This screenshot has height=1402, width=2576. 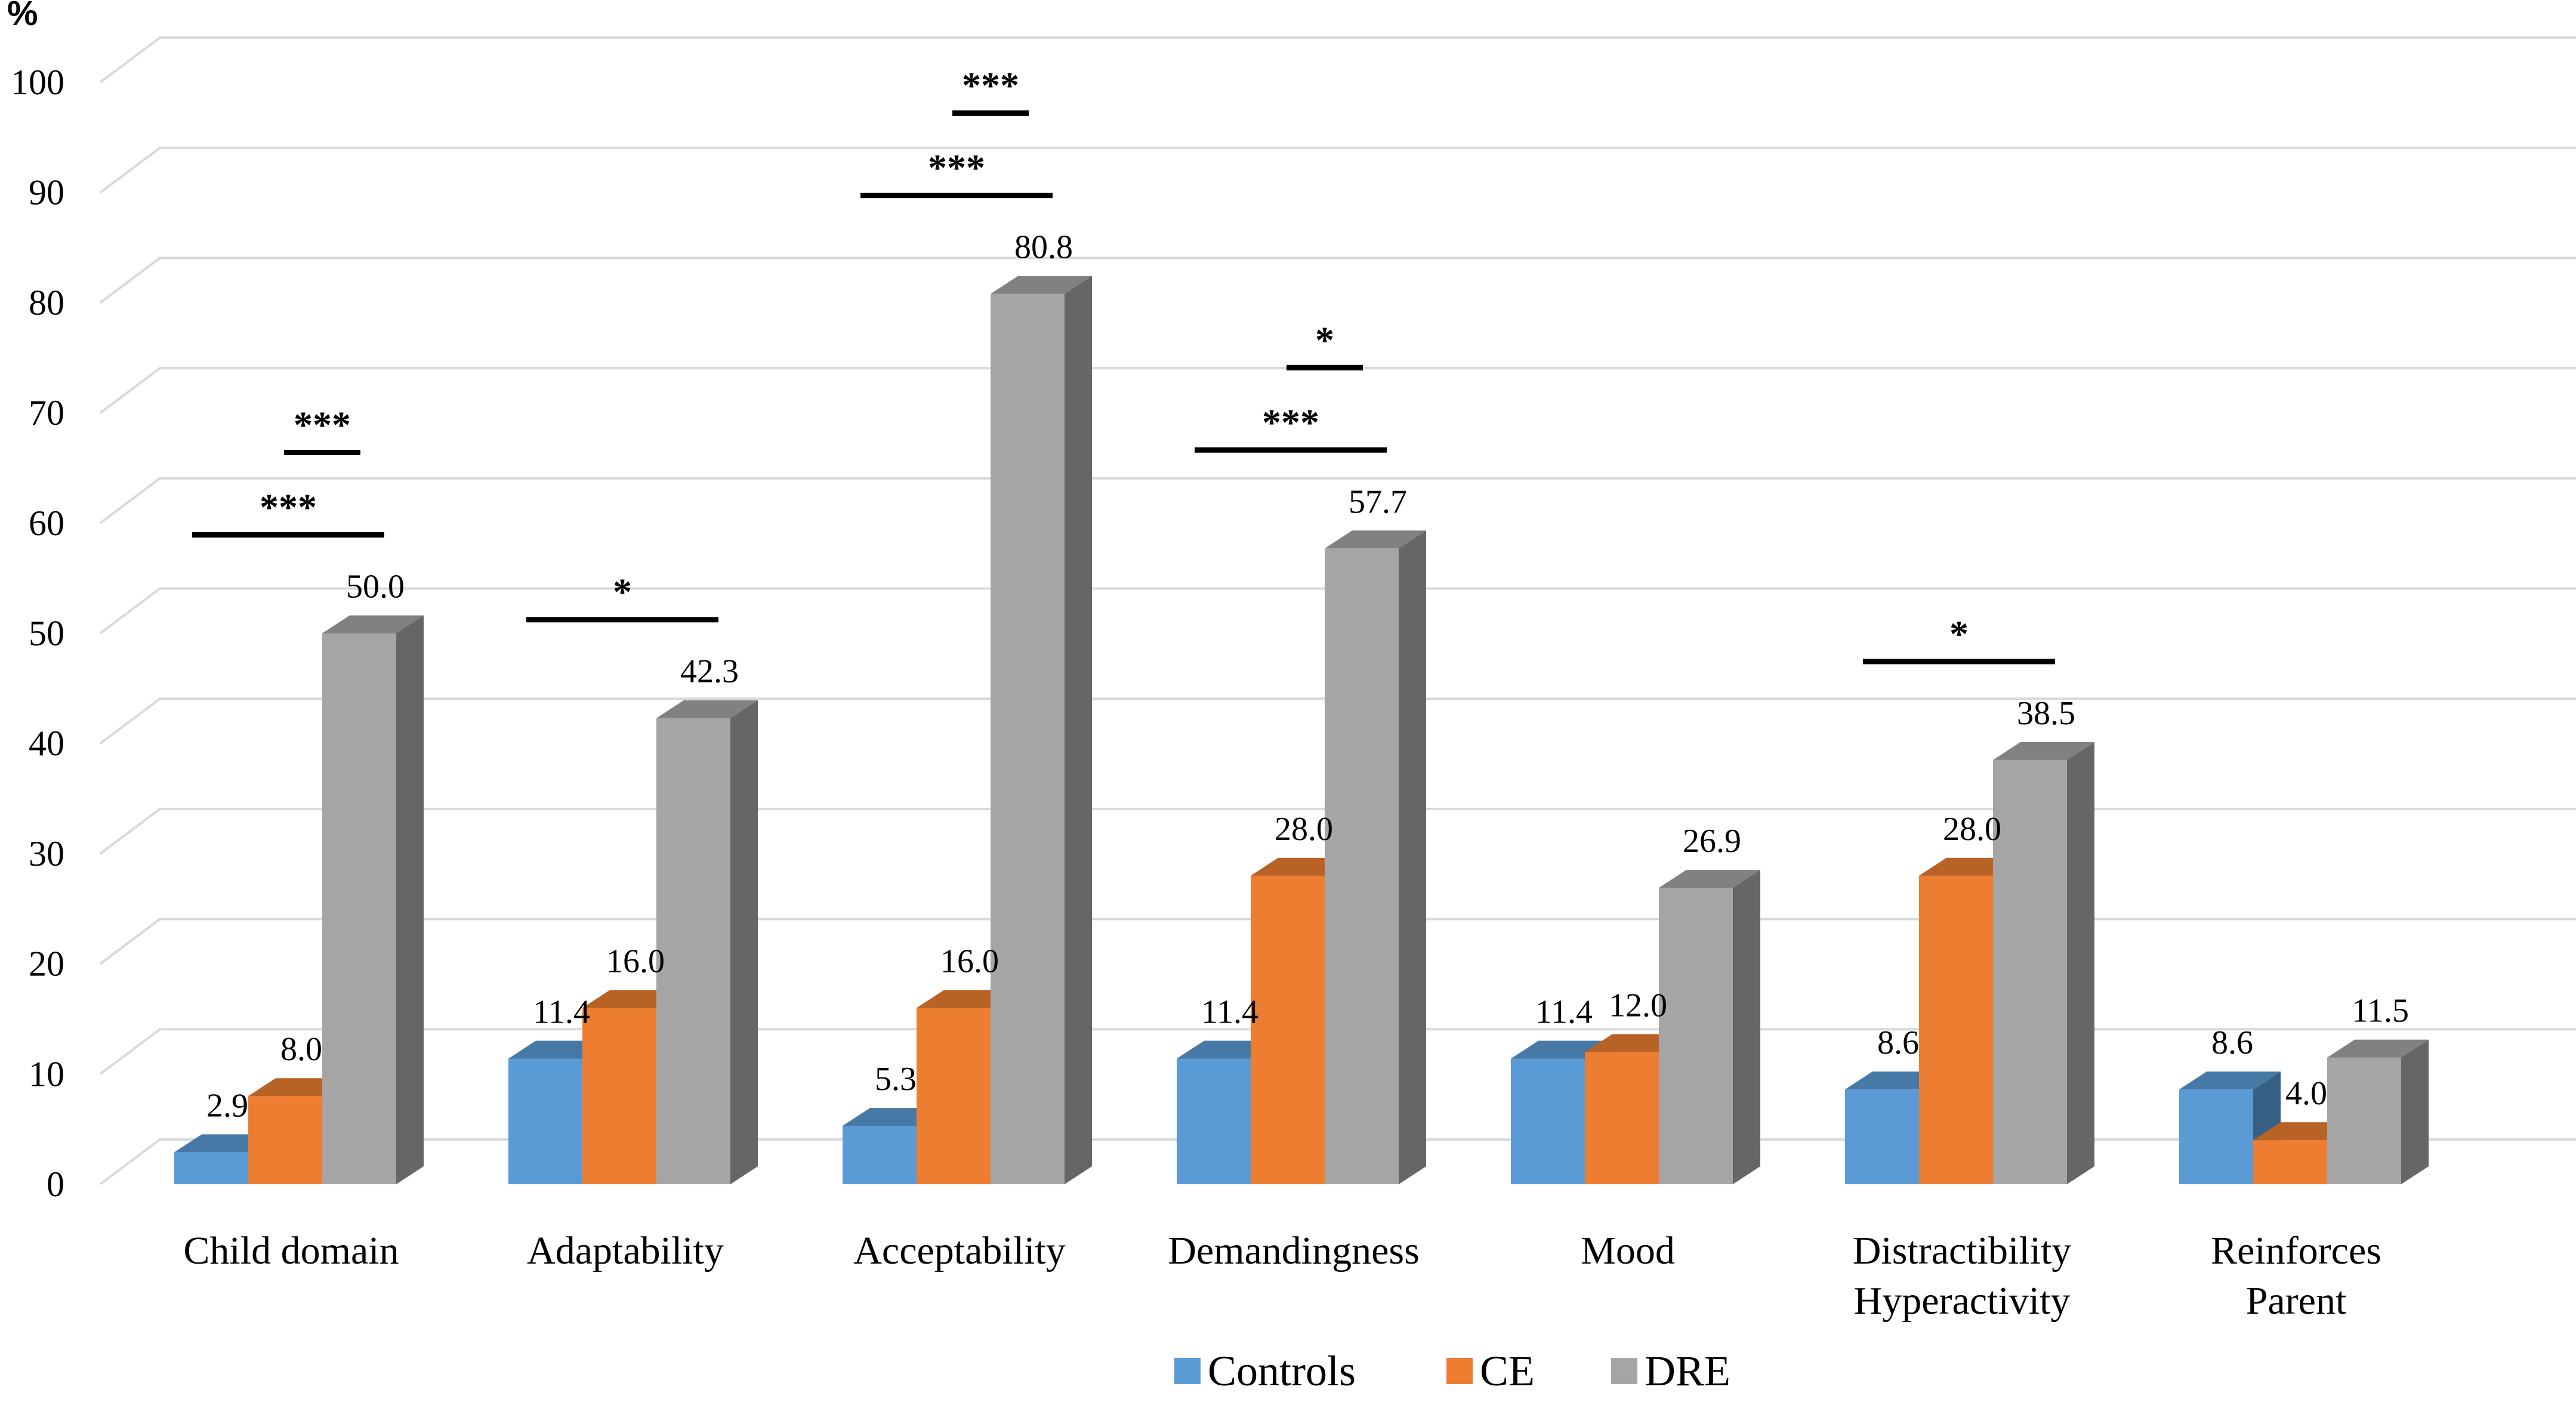 I want to click on y-axis-ticks: 0 10 20 30 40 50 60 70 80 90 100, so click(x=38, y=633).